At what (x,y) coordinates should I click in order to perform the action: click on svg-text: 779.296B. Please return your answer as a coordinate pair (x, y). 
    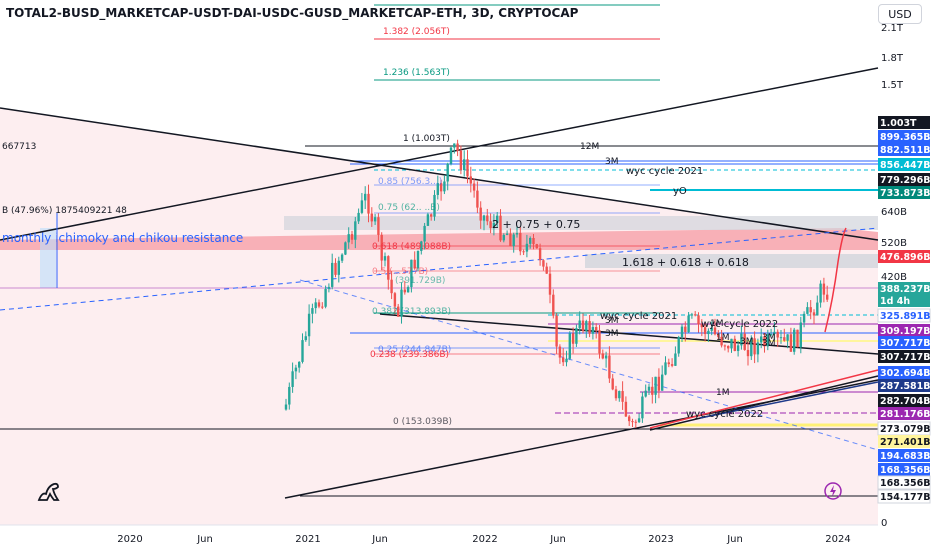
    Looking at the image, I should click on (905, 180).